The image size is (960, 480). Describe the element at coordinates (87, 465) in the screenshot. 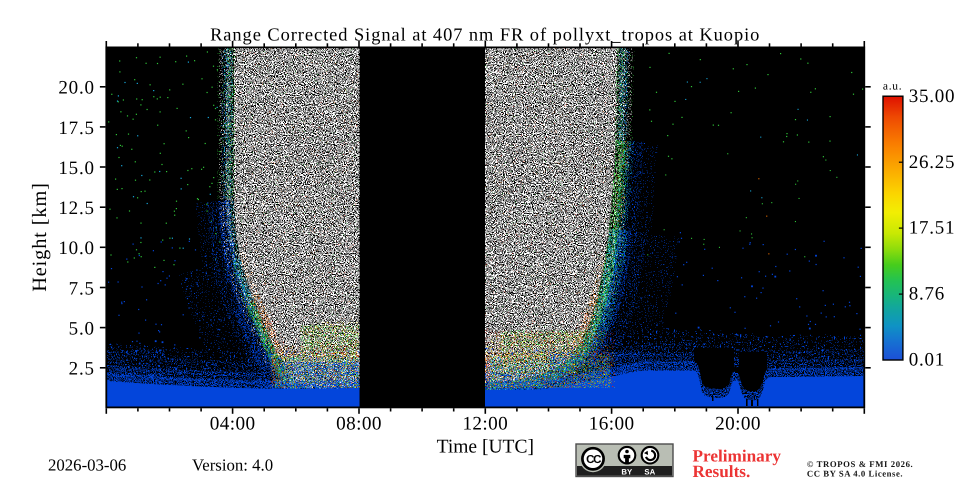

I see `svg-text: 2026-03-06` at that location.